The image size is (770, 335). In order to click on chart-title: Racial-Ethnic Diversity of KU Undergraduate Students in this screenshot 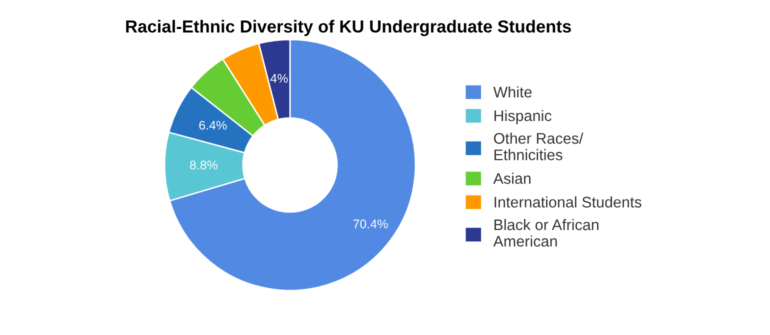, I will do `click(348, 28)`.